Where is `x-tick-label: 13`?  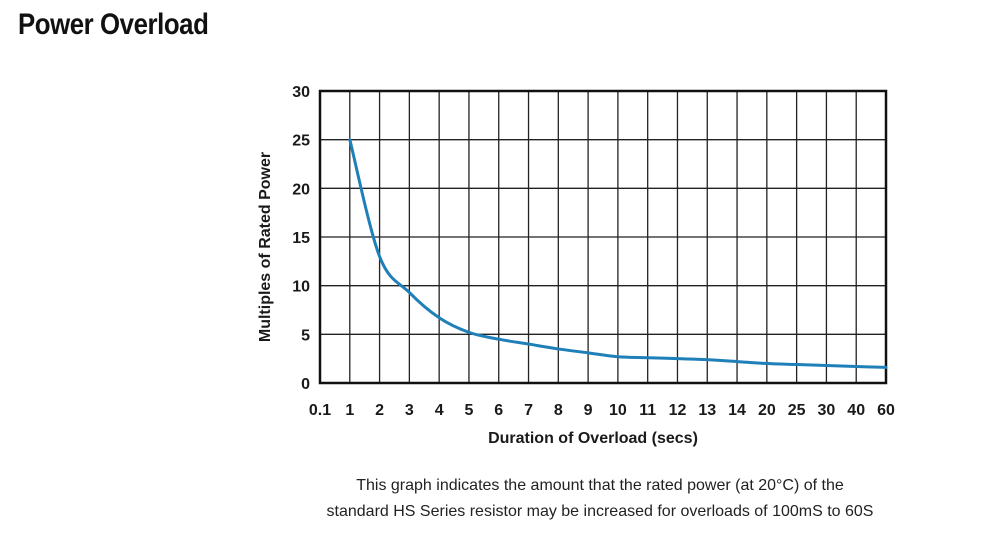
x-tick-label: 13 is located at coordinates (707, 410).